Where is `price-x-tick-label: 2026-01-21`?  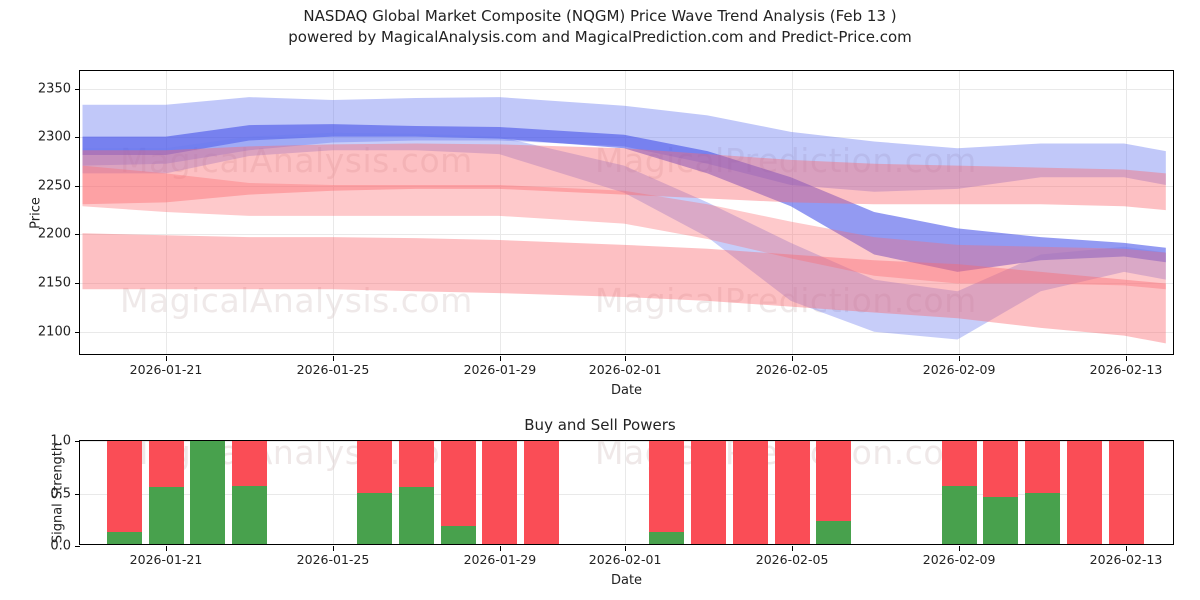 price-x-tick-label: 2026-01-21 is located at coordinates (166, 369).